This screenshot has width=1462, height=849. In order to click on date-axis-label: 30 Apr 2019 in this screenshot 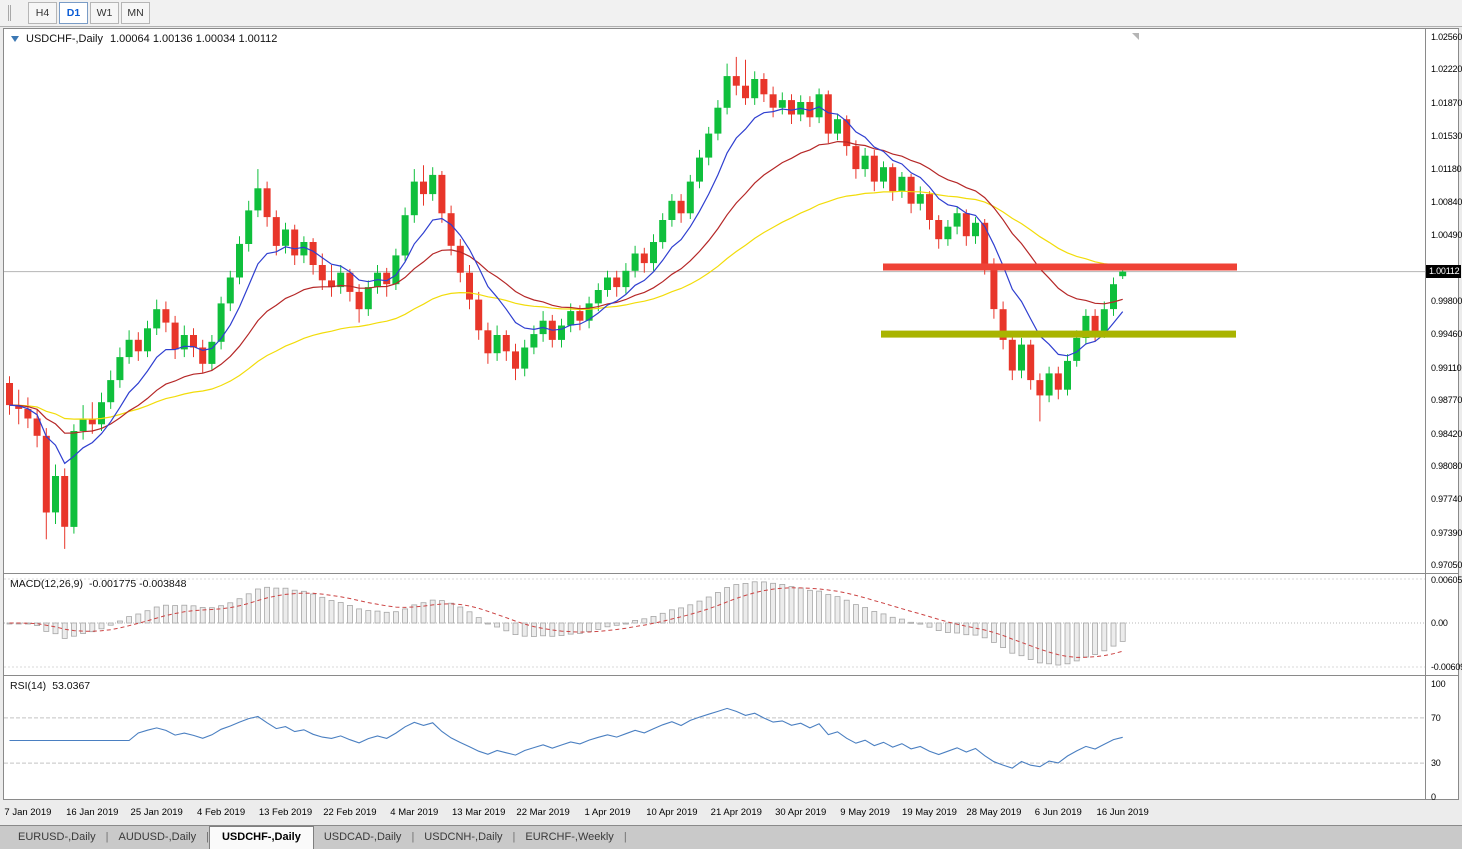, I will do `click(801, 812)`.